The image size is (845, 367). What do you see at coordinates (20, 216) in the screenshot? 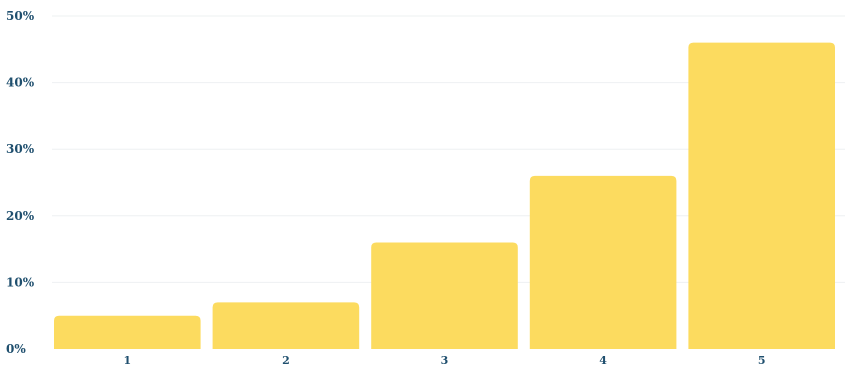
I see `y-tick-label: 20%` at bounding box center [20, 216].